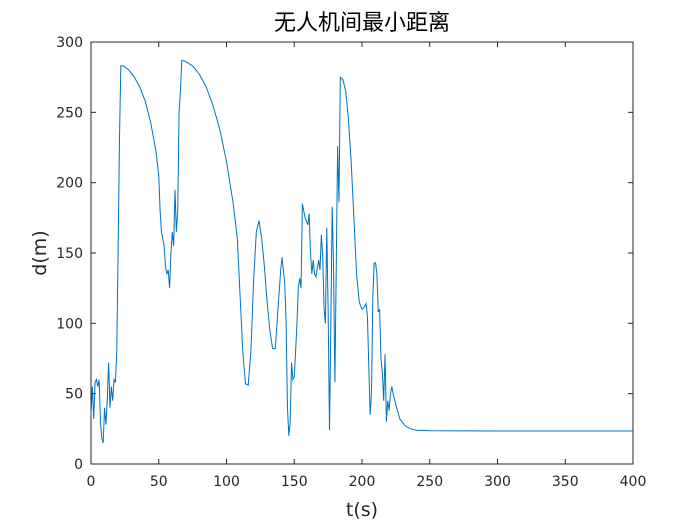  Describe the element at coordinates (69, 184) in the screenshot. I see `y-tick-label: 200` at that location.